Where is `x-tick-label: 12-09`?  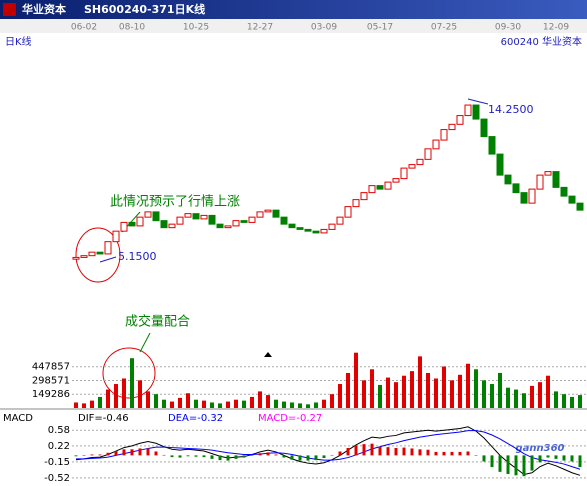 x-tick-label: 12-09 is located at coordinates (556, 28).